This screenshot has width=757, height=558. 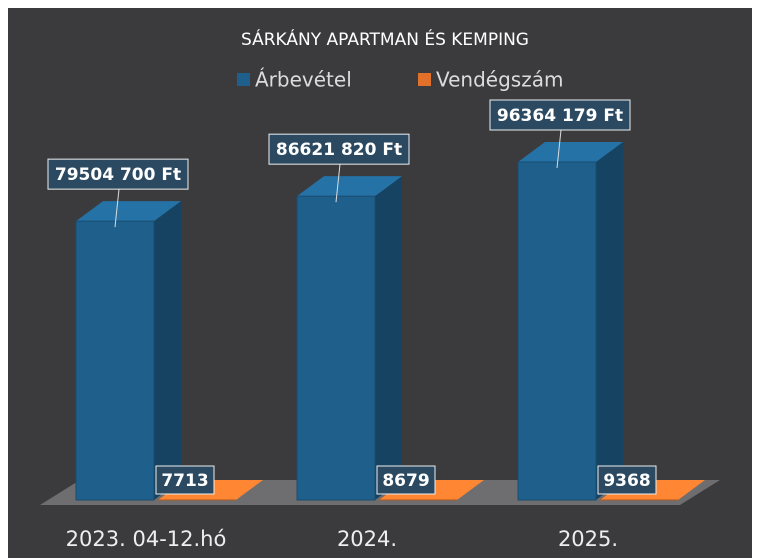 What do you see at coordinates (588, 539) in the screenshot?
I see `x-tick-label: 2025.` at bounding box center [588, 539].